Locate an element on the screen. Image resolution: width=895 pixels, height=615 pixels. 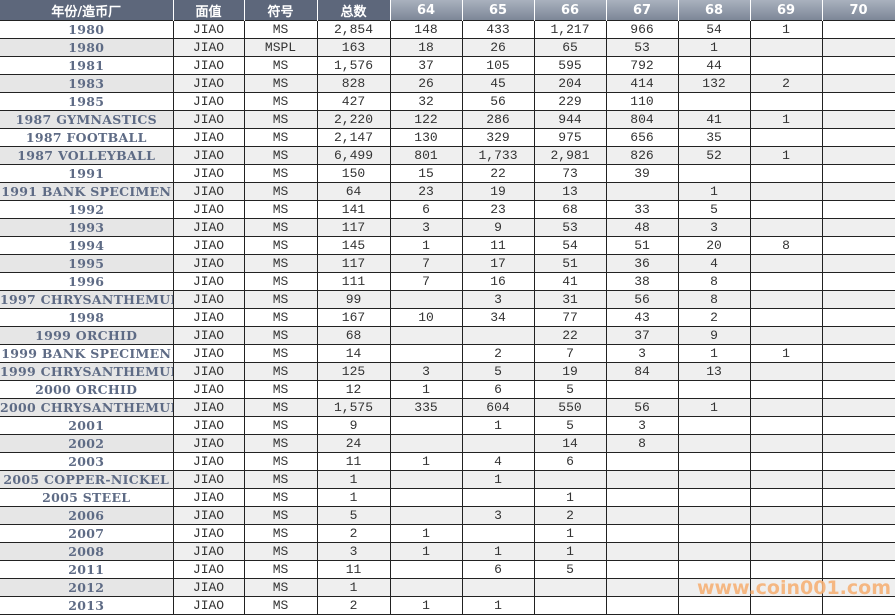
table-cell: 1992 is located at coordinates (87, 209).